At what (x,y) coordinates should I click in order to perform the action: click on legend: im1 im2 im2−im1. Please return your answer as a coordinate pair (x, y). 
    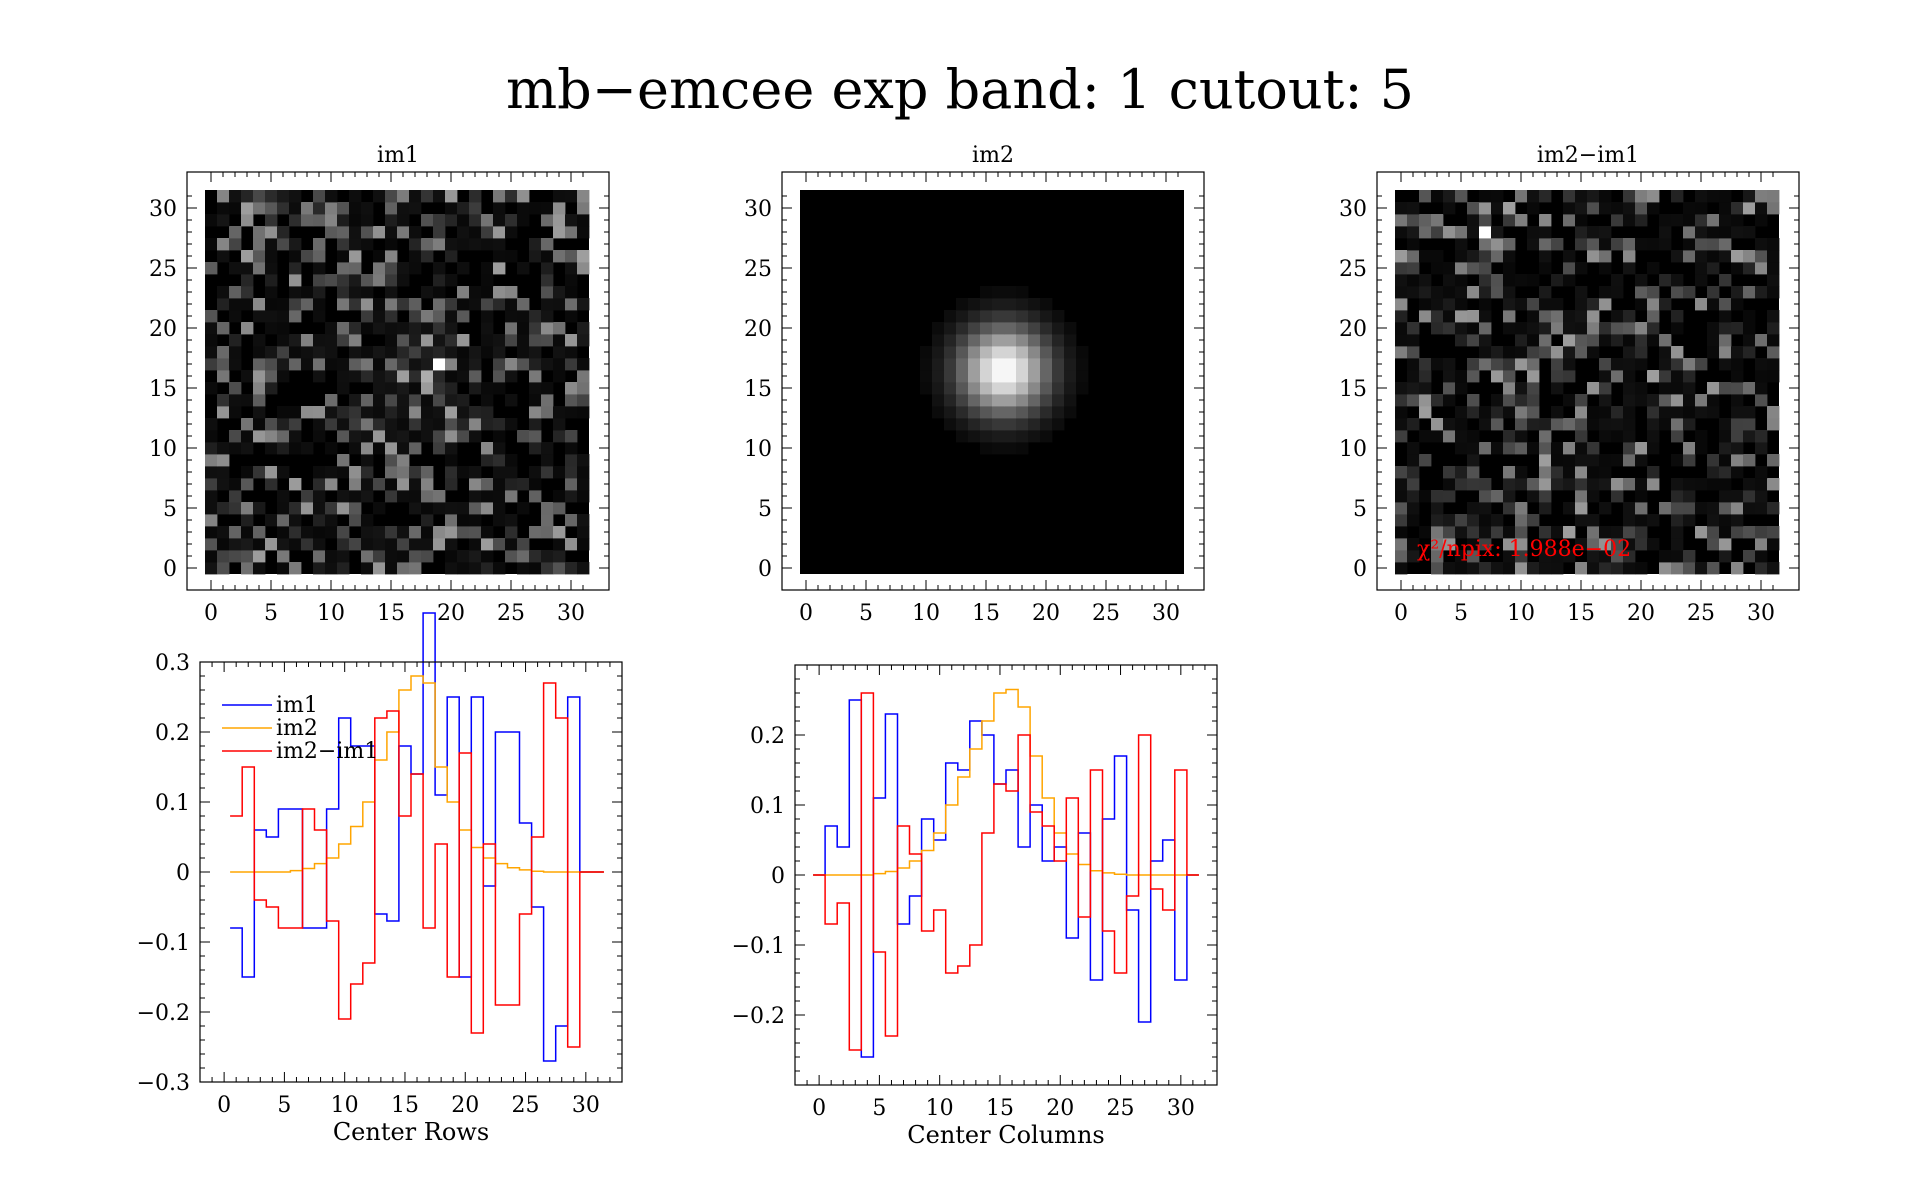
    Looking at the image, I should click on (300, 728).